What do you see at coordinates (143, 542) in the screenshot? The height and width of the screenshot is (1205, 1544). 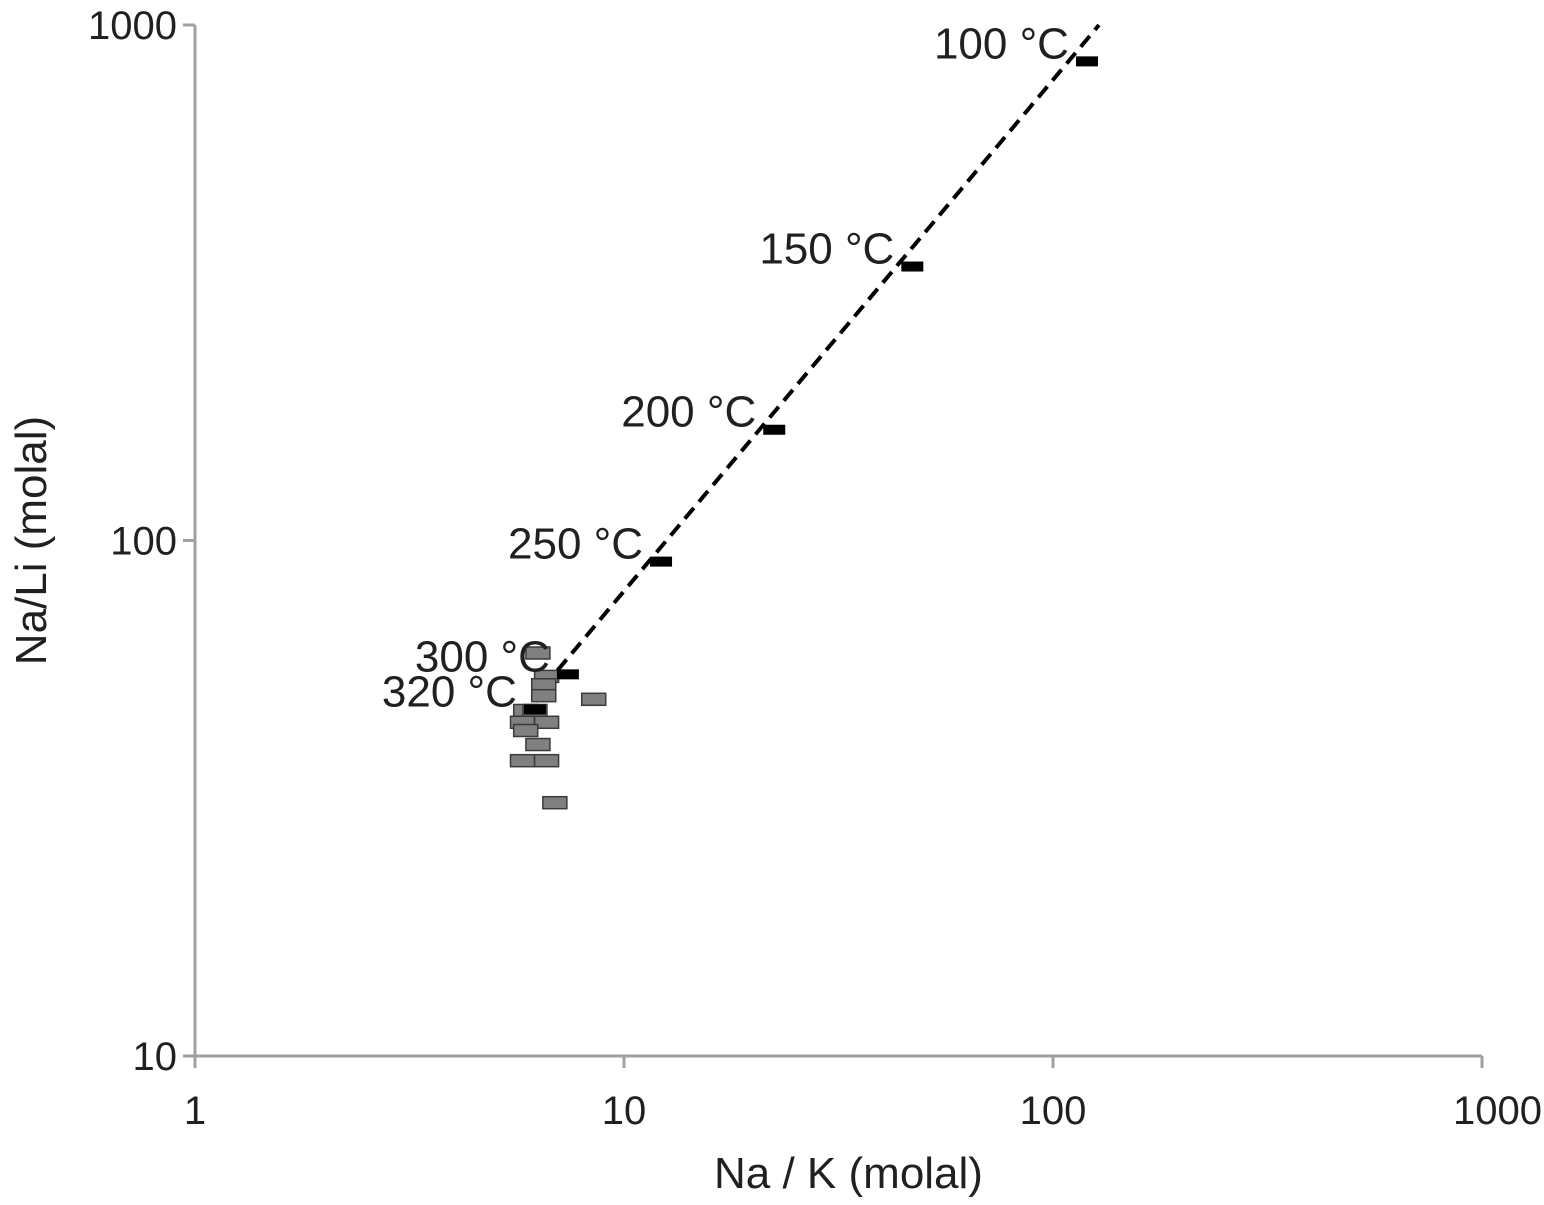 I see `y-tick-label: 100` at bounding box center [143, 542].